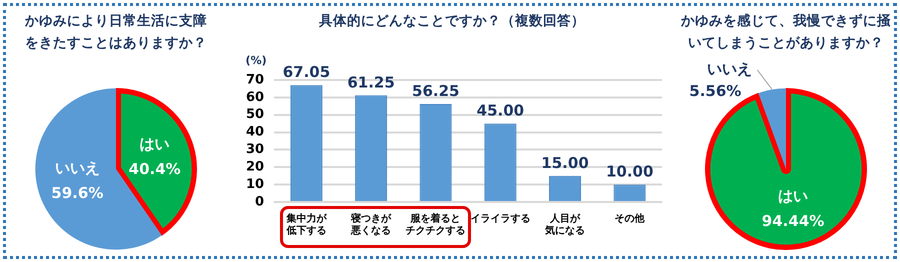 This screenshot has height=262, width=900. Describe the element at coordinates (500, 219) in the screenshot. I see `x-tick-label: イライラする` at that location.